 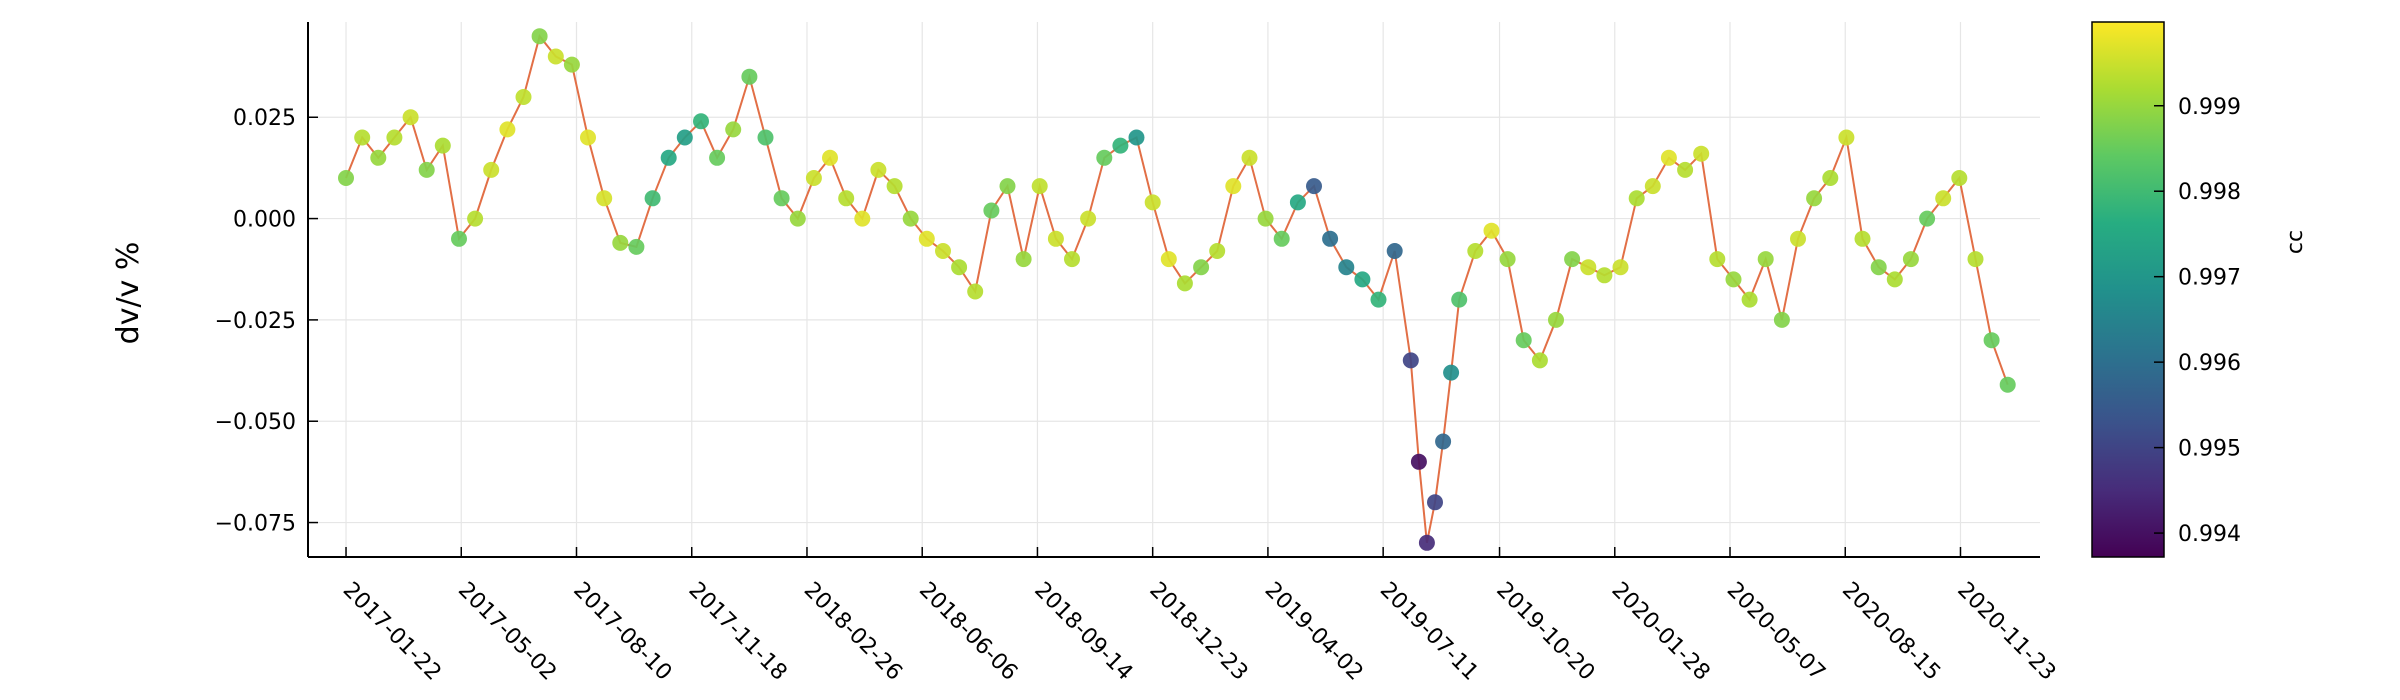 What do you see at coordinates (1198, 632) in the screenshot?
I see `x-tick-label: 2018-12-23` at bounding box center [1198, 632].